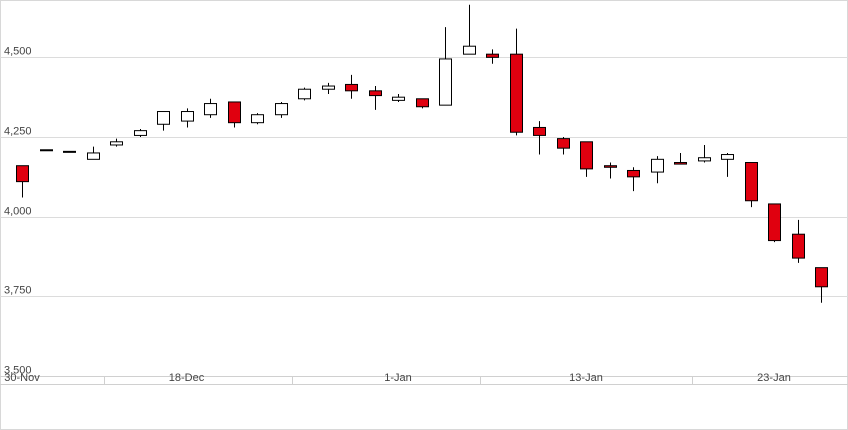  Describe the element at coordinates (424, 380) in the screenshot. I see `x-axis` at that location.